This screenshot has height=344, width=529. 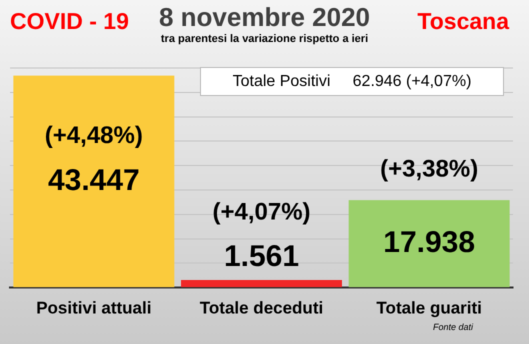 What do you see at coordinates (352, 81) in the screenshot?
I see `info-box: Totale Positivi 62.946 (+4,07%)` at bounding box center [352, 81].